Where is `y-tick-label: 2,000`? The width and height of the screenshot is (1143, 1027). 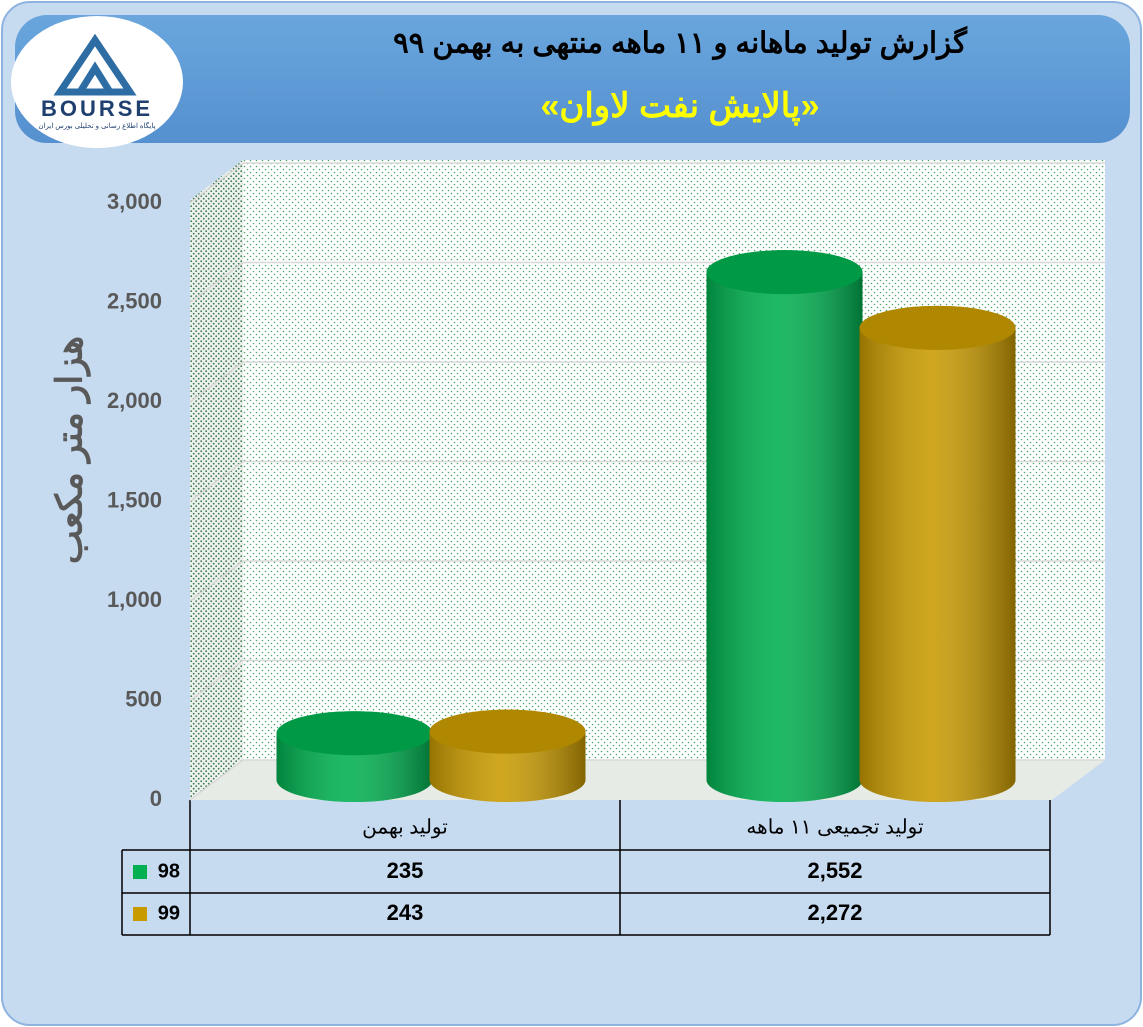 y-tick-label: 2,000 is located at coordinates (134, 400).